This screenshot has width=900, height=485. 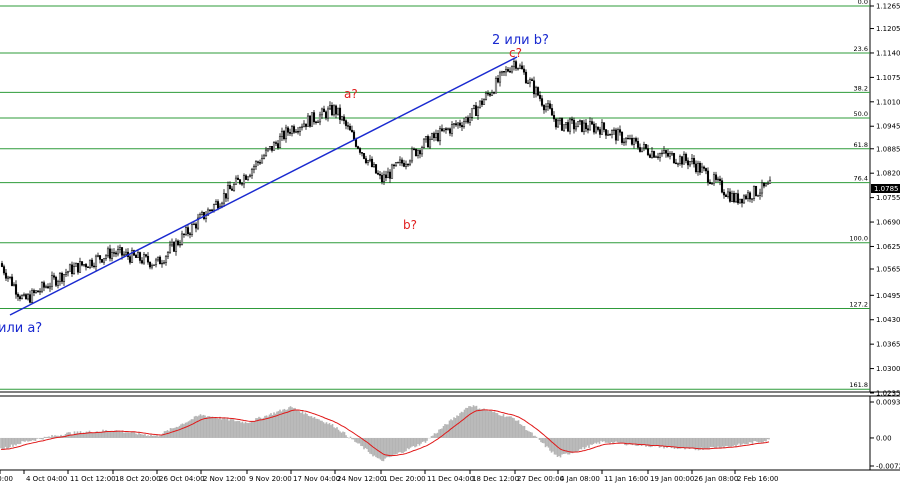 I want to click on fib-label: 127.2, so click(x=858, y=304).